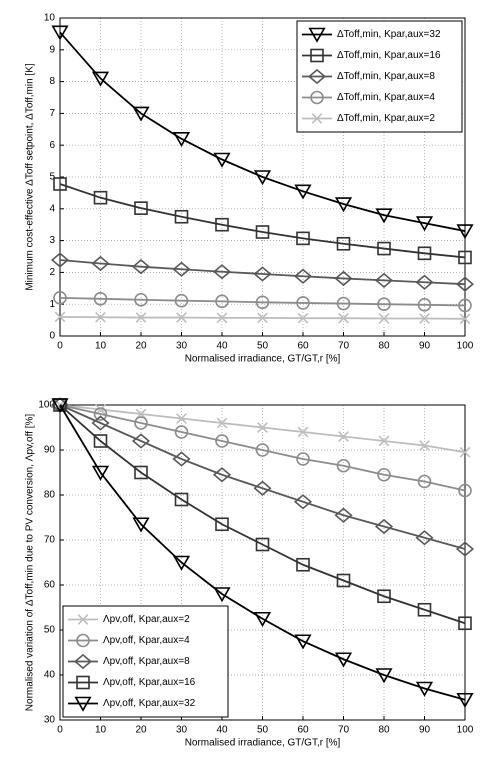  Describe the element at coordinates (263, 730) in the screenshot. I see `x-tick-label: 50` at that location.